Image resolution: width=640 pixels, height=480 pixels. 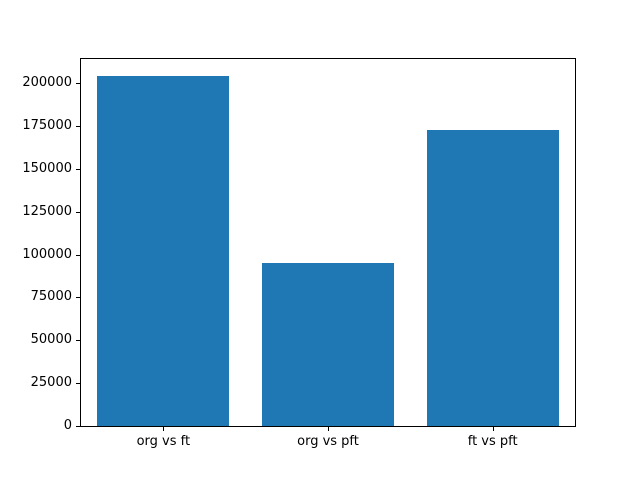 What do you see at coordinates (47, 254) in the screenshot?
I see `y-tick-label: 100000` at bounding box center [47, 254].